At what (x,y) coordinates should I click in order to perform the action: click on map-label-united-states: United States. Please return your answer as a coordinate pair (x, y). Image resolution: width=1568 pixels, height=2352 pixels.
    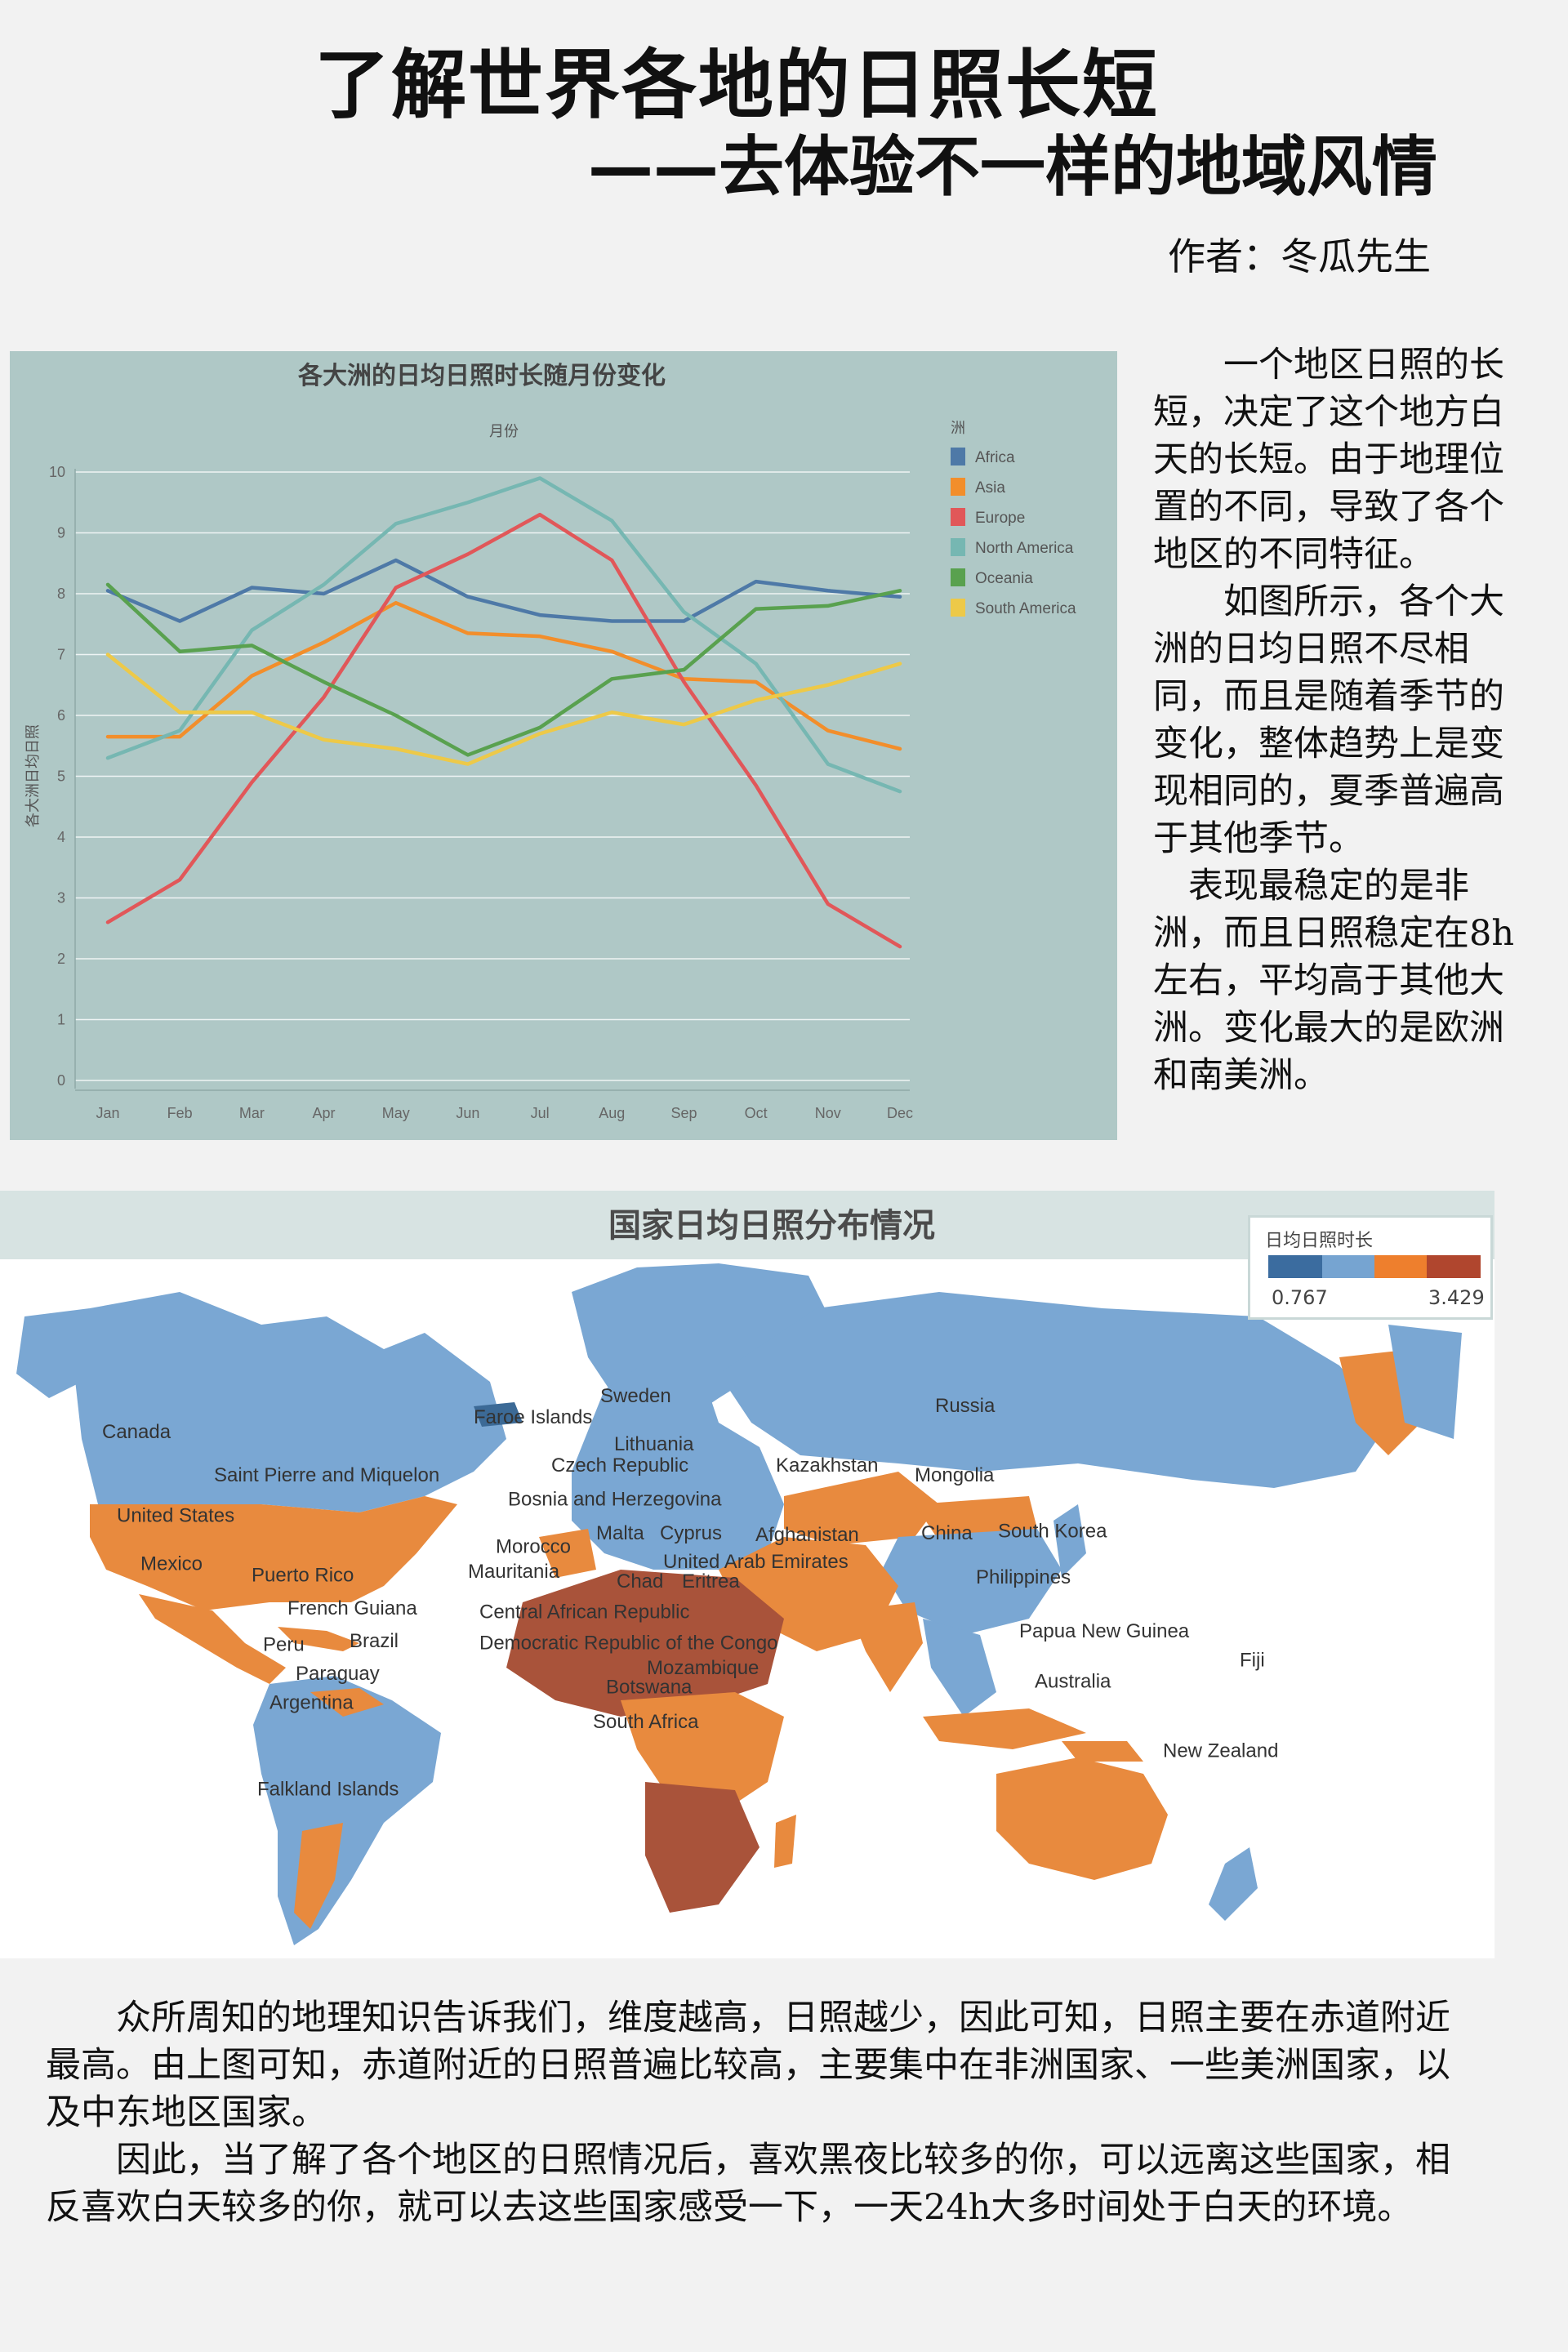
    Looking at the image, I should click on (175, 1516).